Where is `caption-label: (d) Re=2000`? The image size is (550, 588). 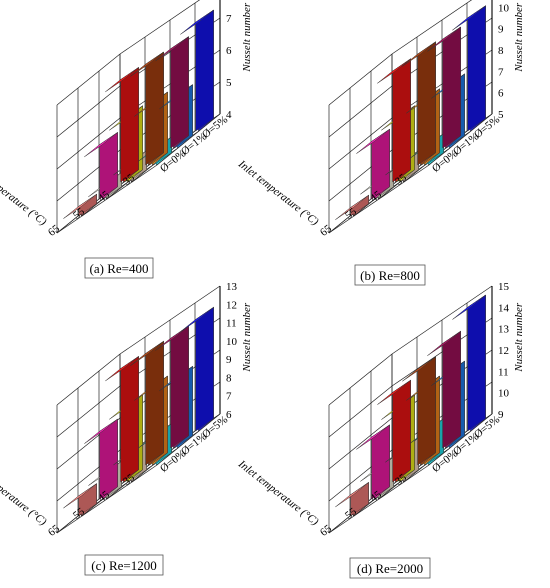
caption-label: (d) Re=2000 is located at coordinates (390, 568).